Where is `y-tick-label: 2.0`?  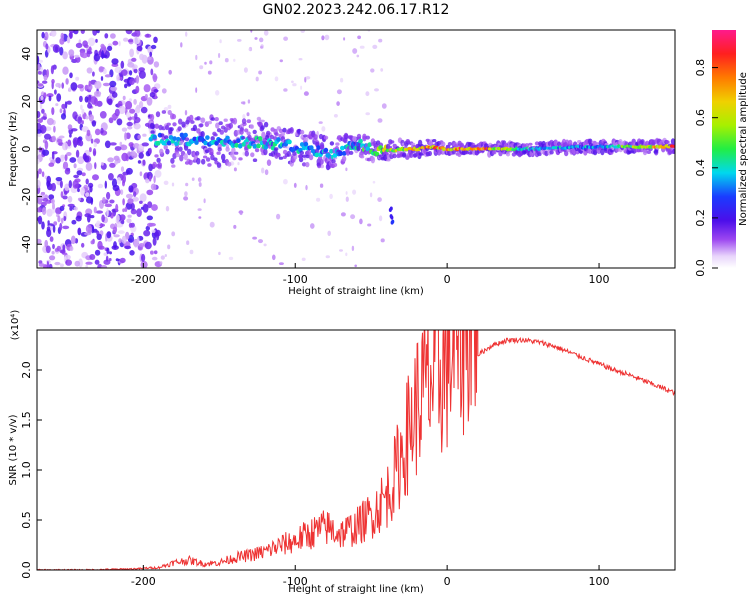
y-tick-label: 2.0 is located at coordinates (26, 370).